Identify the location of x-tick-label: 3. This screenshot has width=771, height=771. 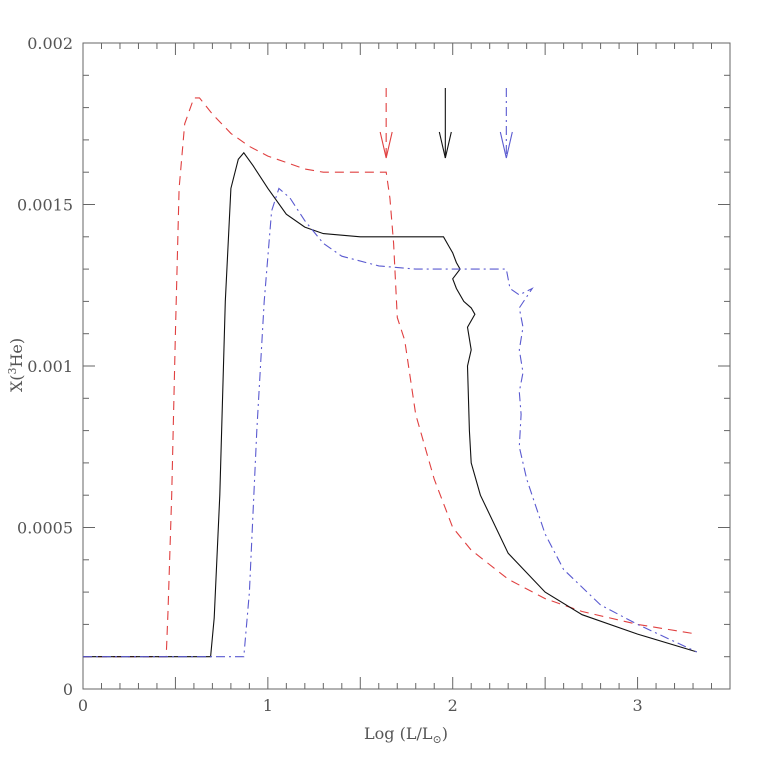
(637, 705).